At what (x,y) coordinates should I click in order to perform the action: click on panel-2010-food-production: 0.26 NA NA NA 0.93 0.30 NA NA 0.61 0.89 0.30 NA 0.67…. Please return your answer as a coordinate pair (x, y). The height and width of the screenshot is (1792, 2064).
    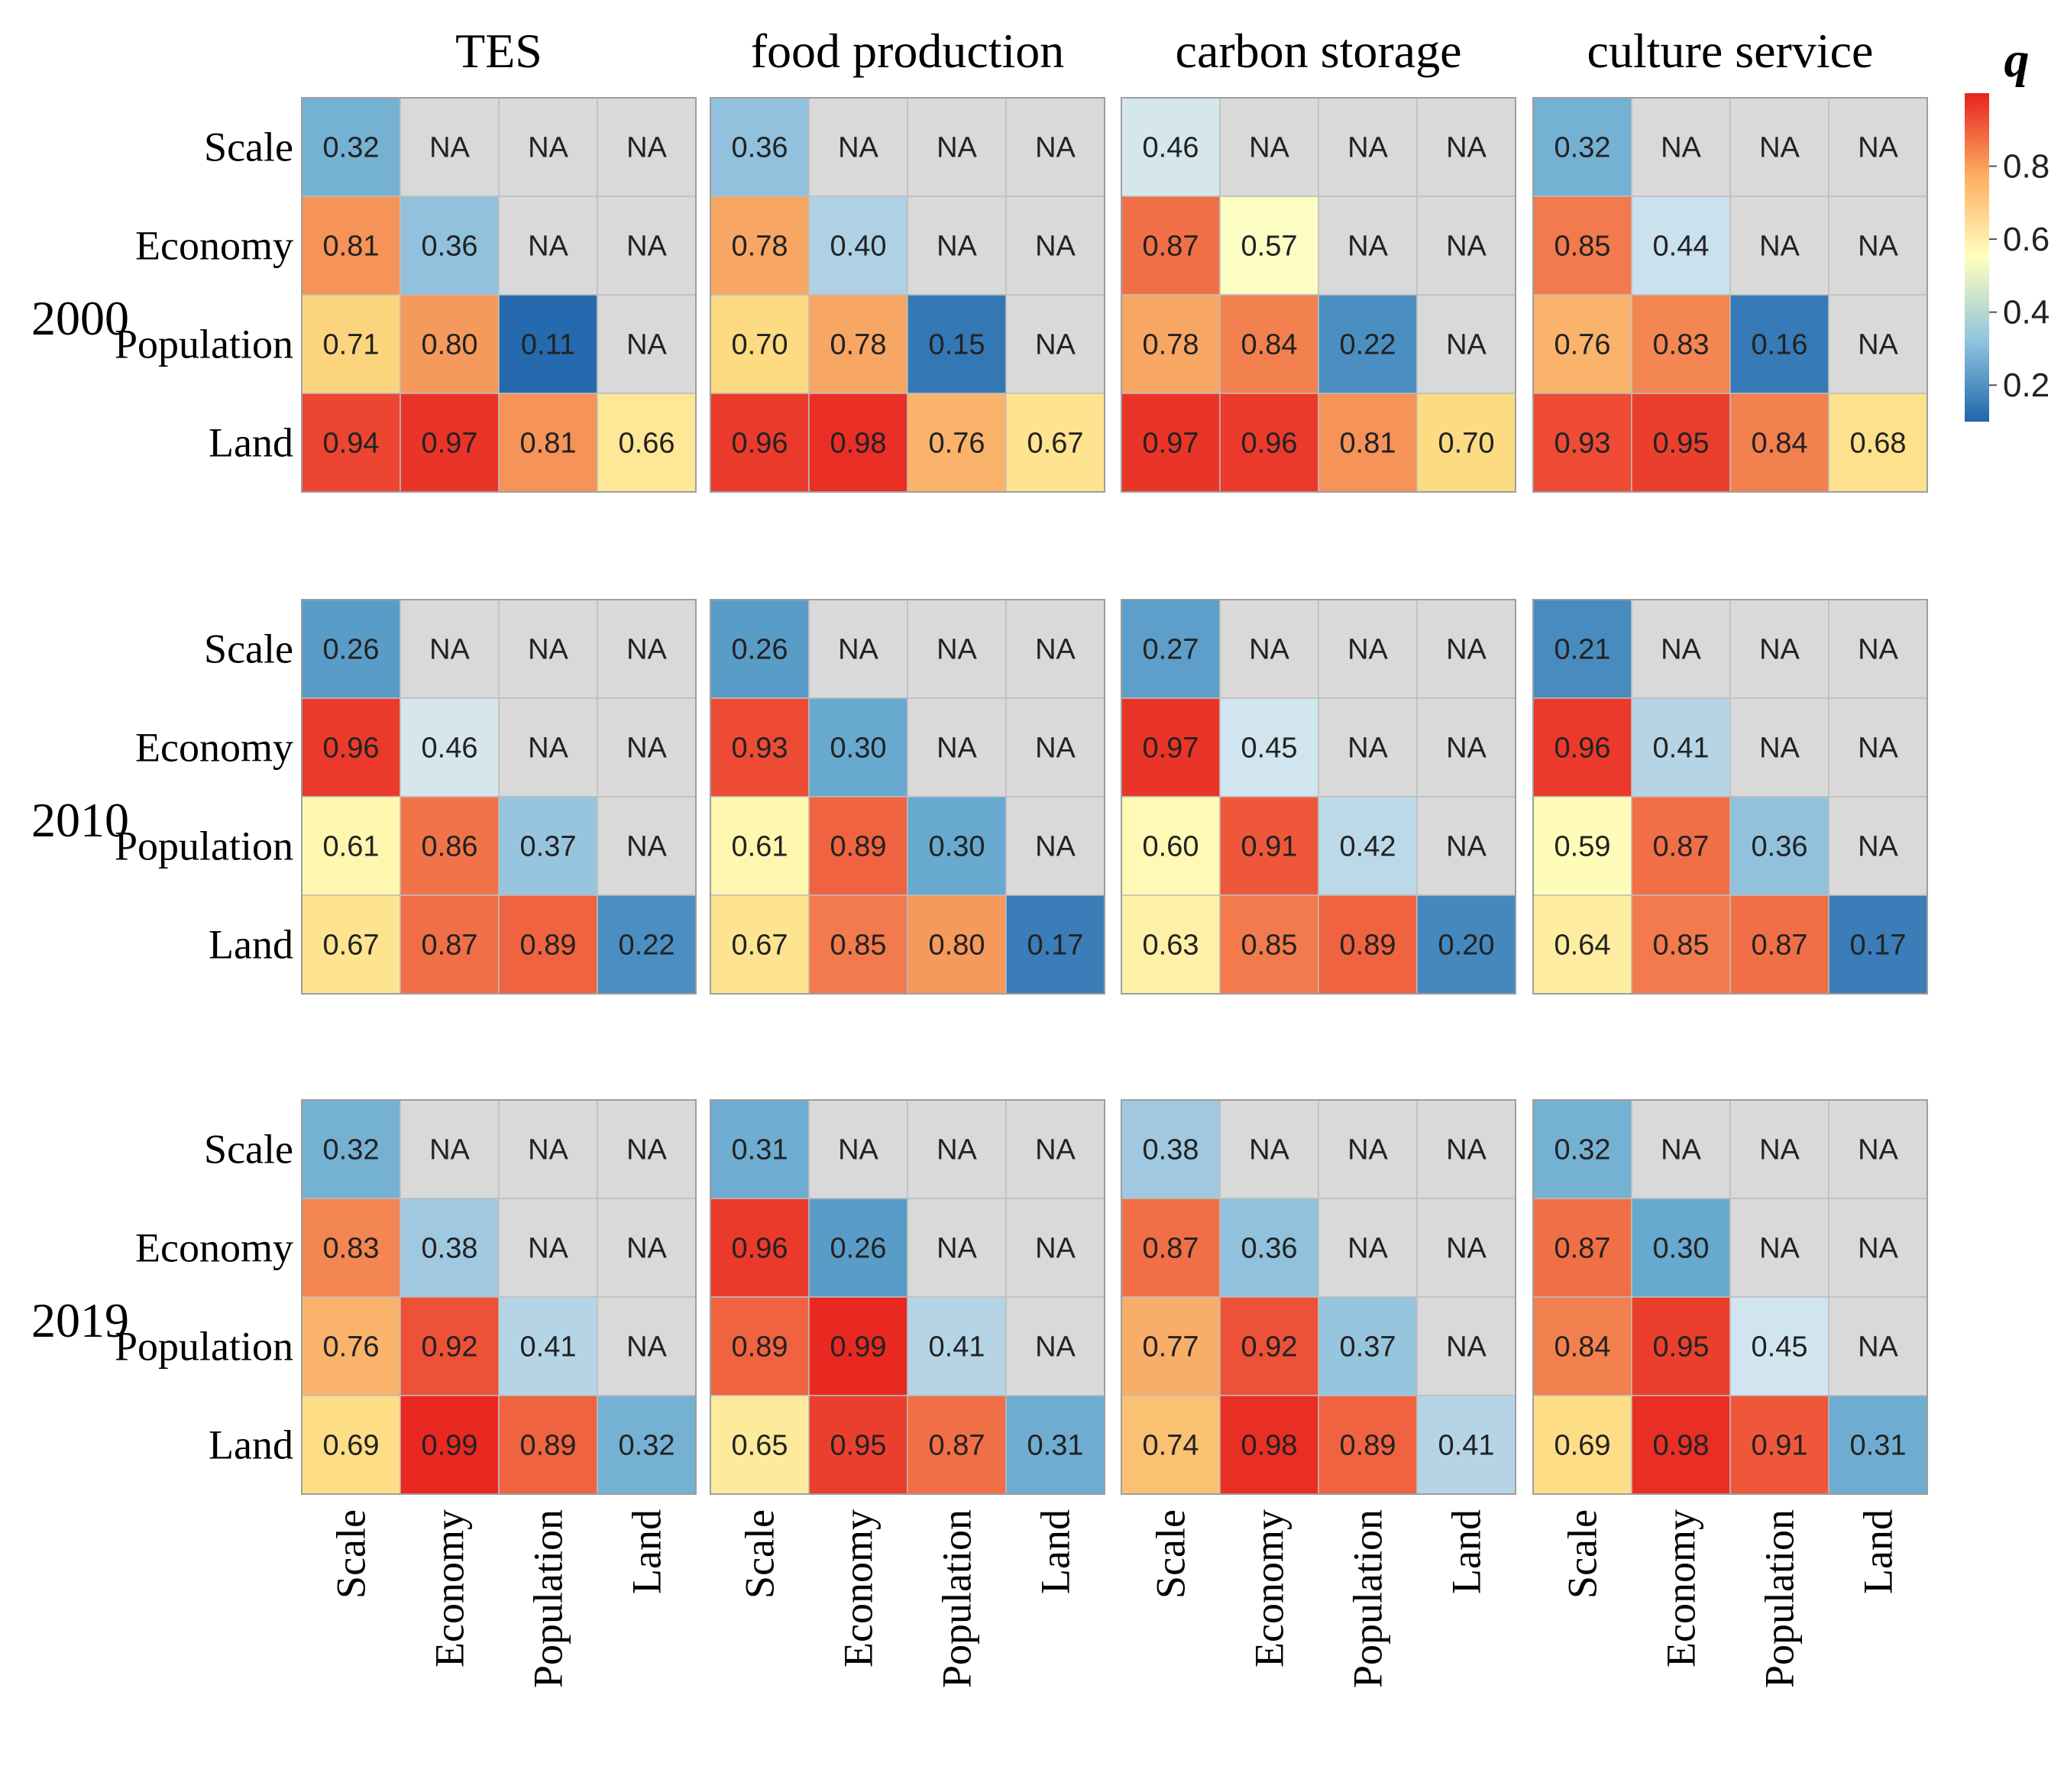
    Looking at the image, I should click on (907, 797).